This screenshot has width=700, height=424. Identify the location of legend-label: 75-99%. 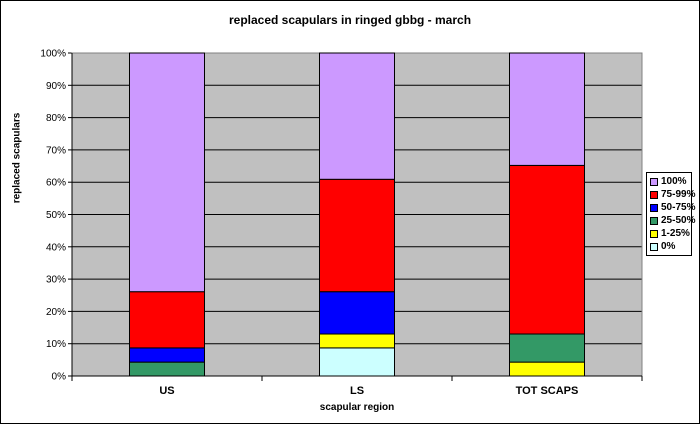
(678, 194).